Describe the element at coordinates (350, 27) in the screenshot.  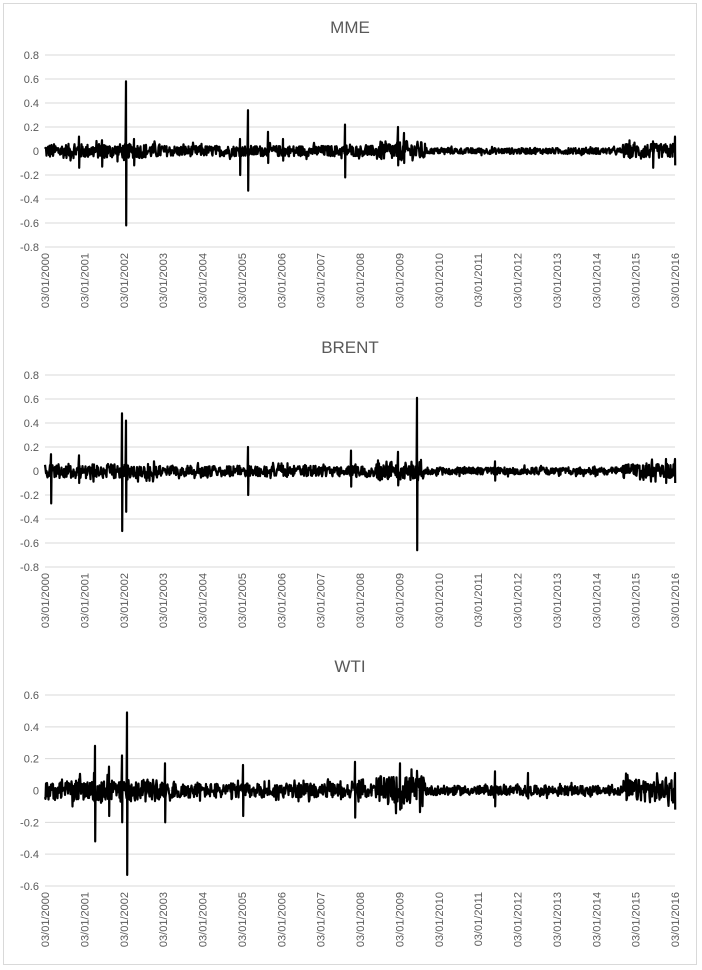
I see `chart-title: MME` at that location.